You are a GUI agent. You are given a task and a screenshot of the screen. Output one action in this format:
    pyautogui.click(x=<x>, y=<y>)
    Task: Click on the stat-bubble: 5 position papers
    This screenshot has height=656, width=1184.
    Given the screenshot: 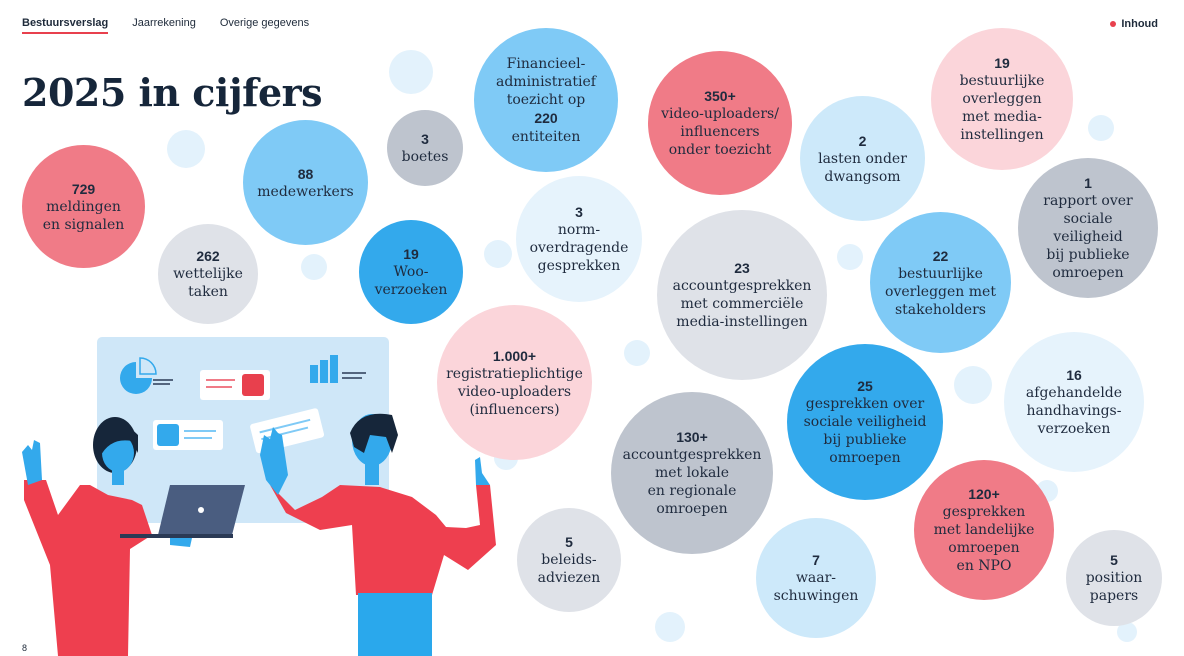 What is the action you would take?
    pyautogui.click(x=1114, y=578)
    